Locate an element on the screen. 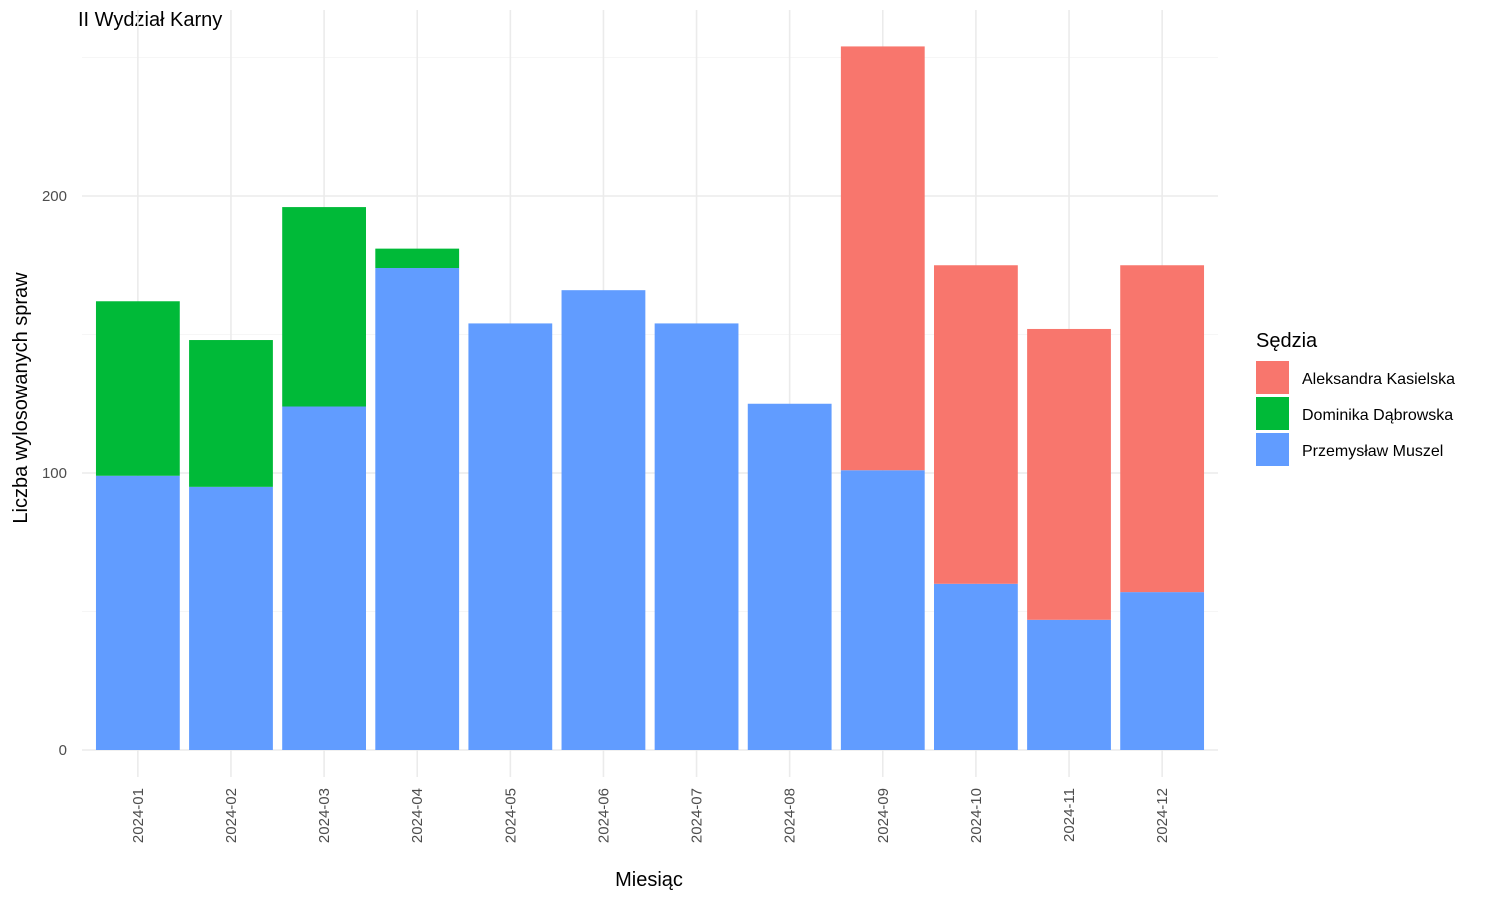  x-tick-label: 2024-03 is located at coordinates (324, 815).